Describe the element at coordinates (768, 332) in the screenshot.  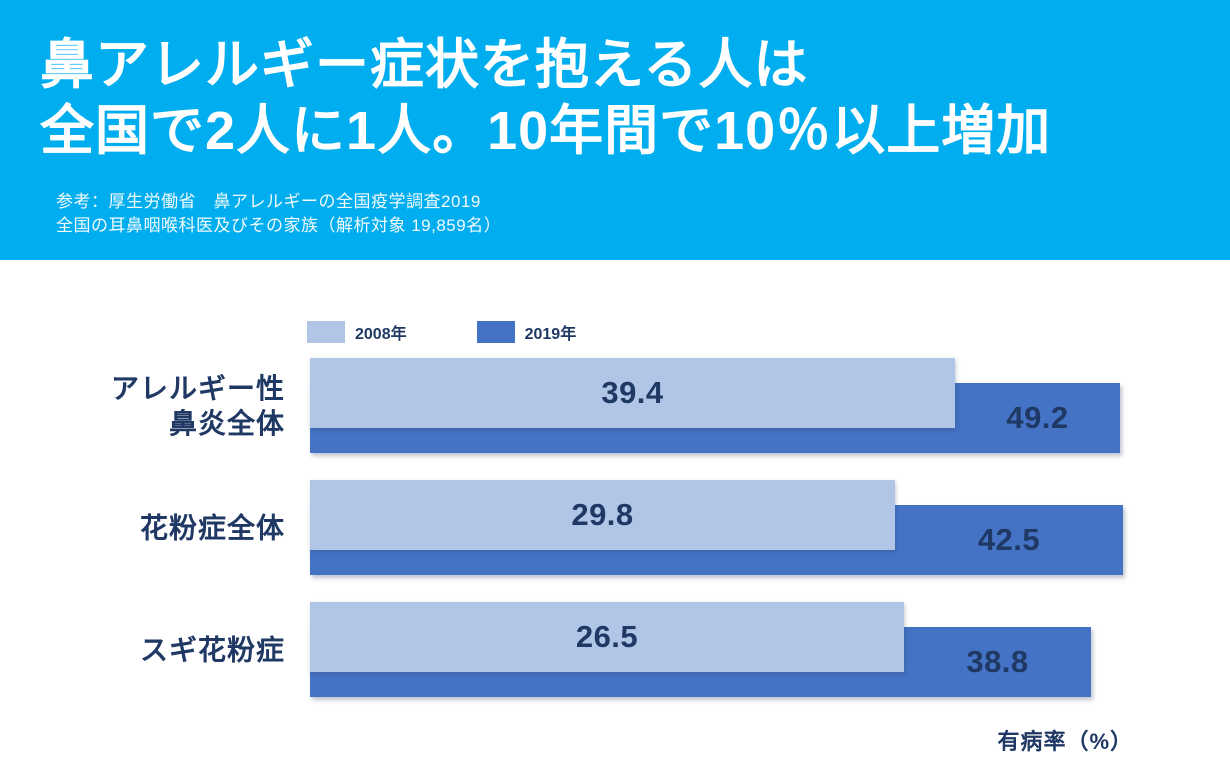
I see `chart-legend: 2008年 2019年` at that location.